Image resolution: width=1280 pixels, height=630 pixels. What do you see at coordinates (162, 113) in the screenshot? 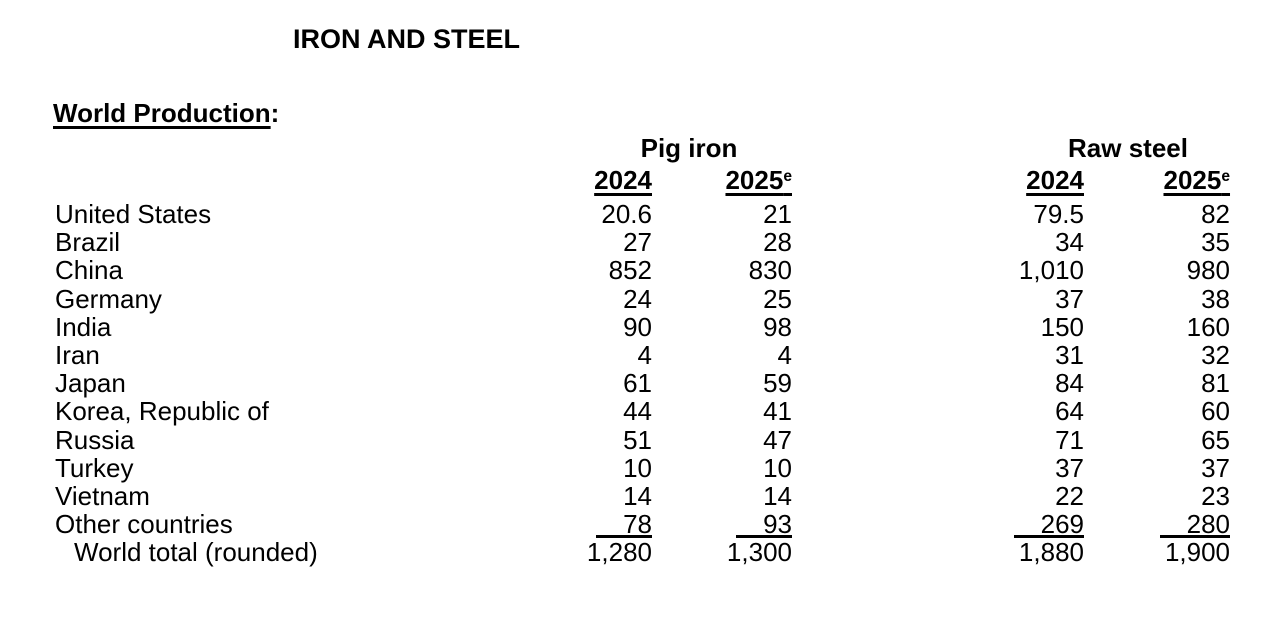
I see `section-heading-text: World Production` at bounding box center [162, 113].